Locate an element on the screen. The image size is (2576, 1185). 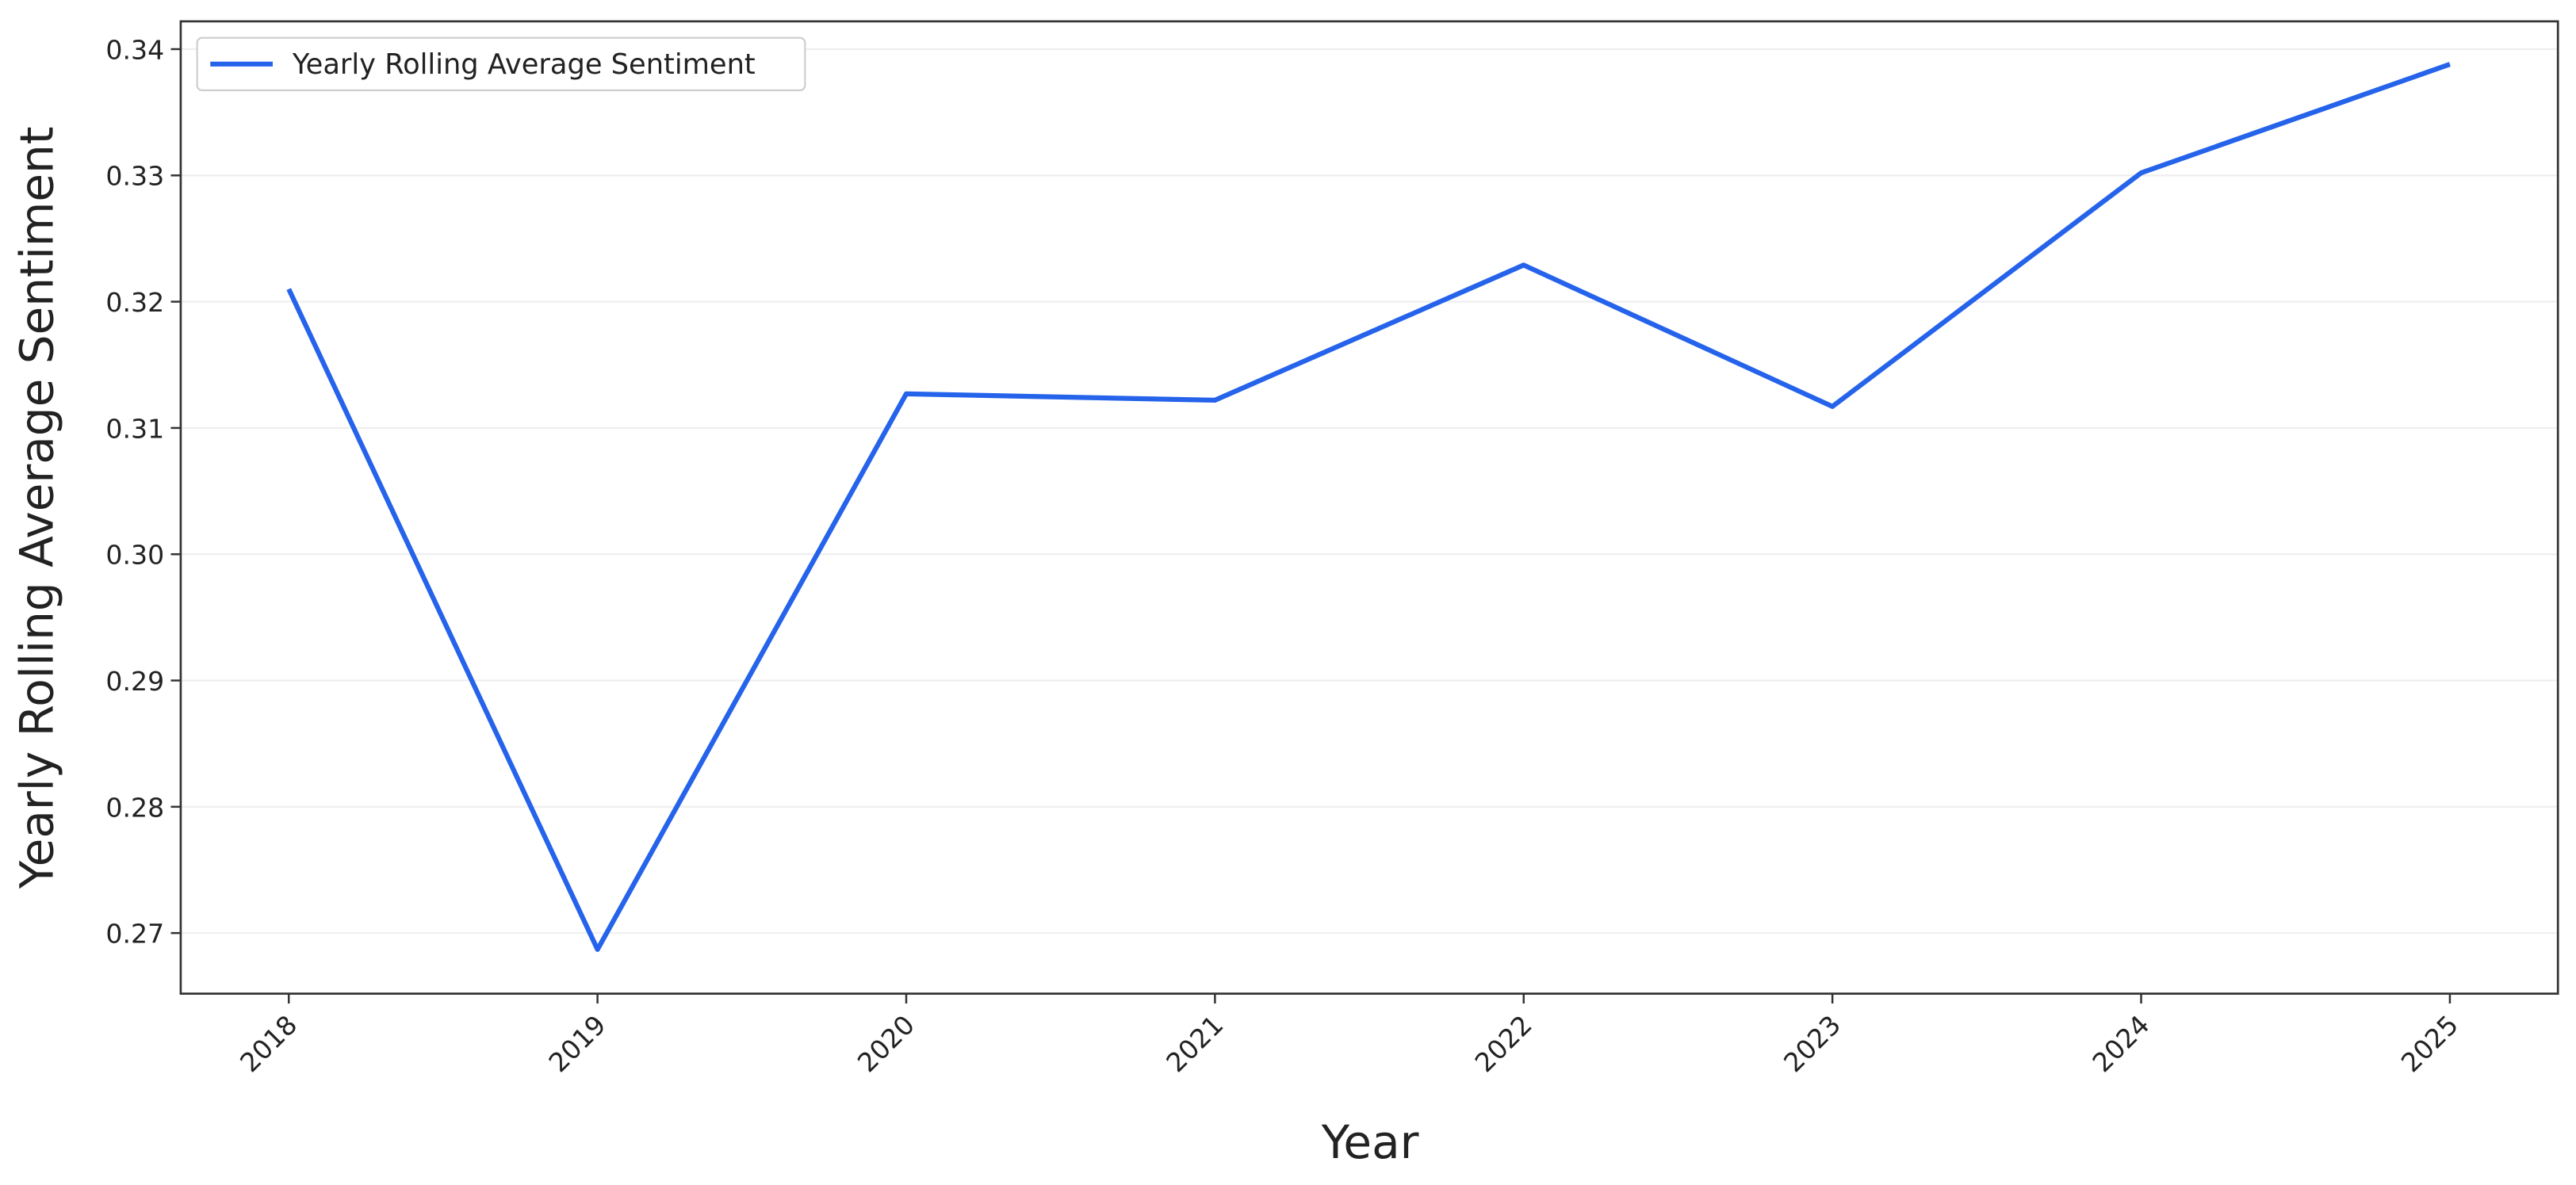
y-tick-label: 0.33 is located at coordinates (134, 176).